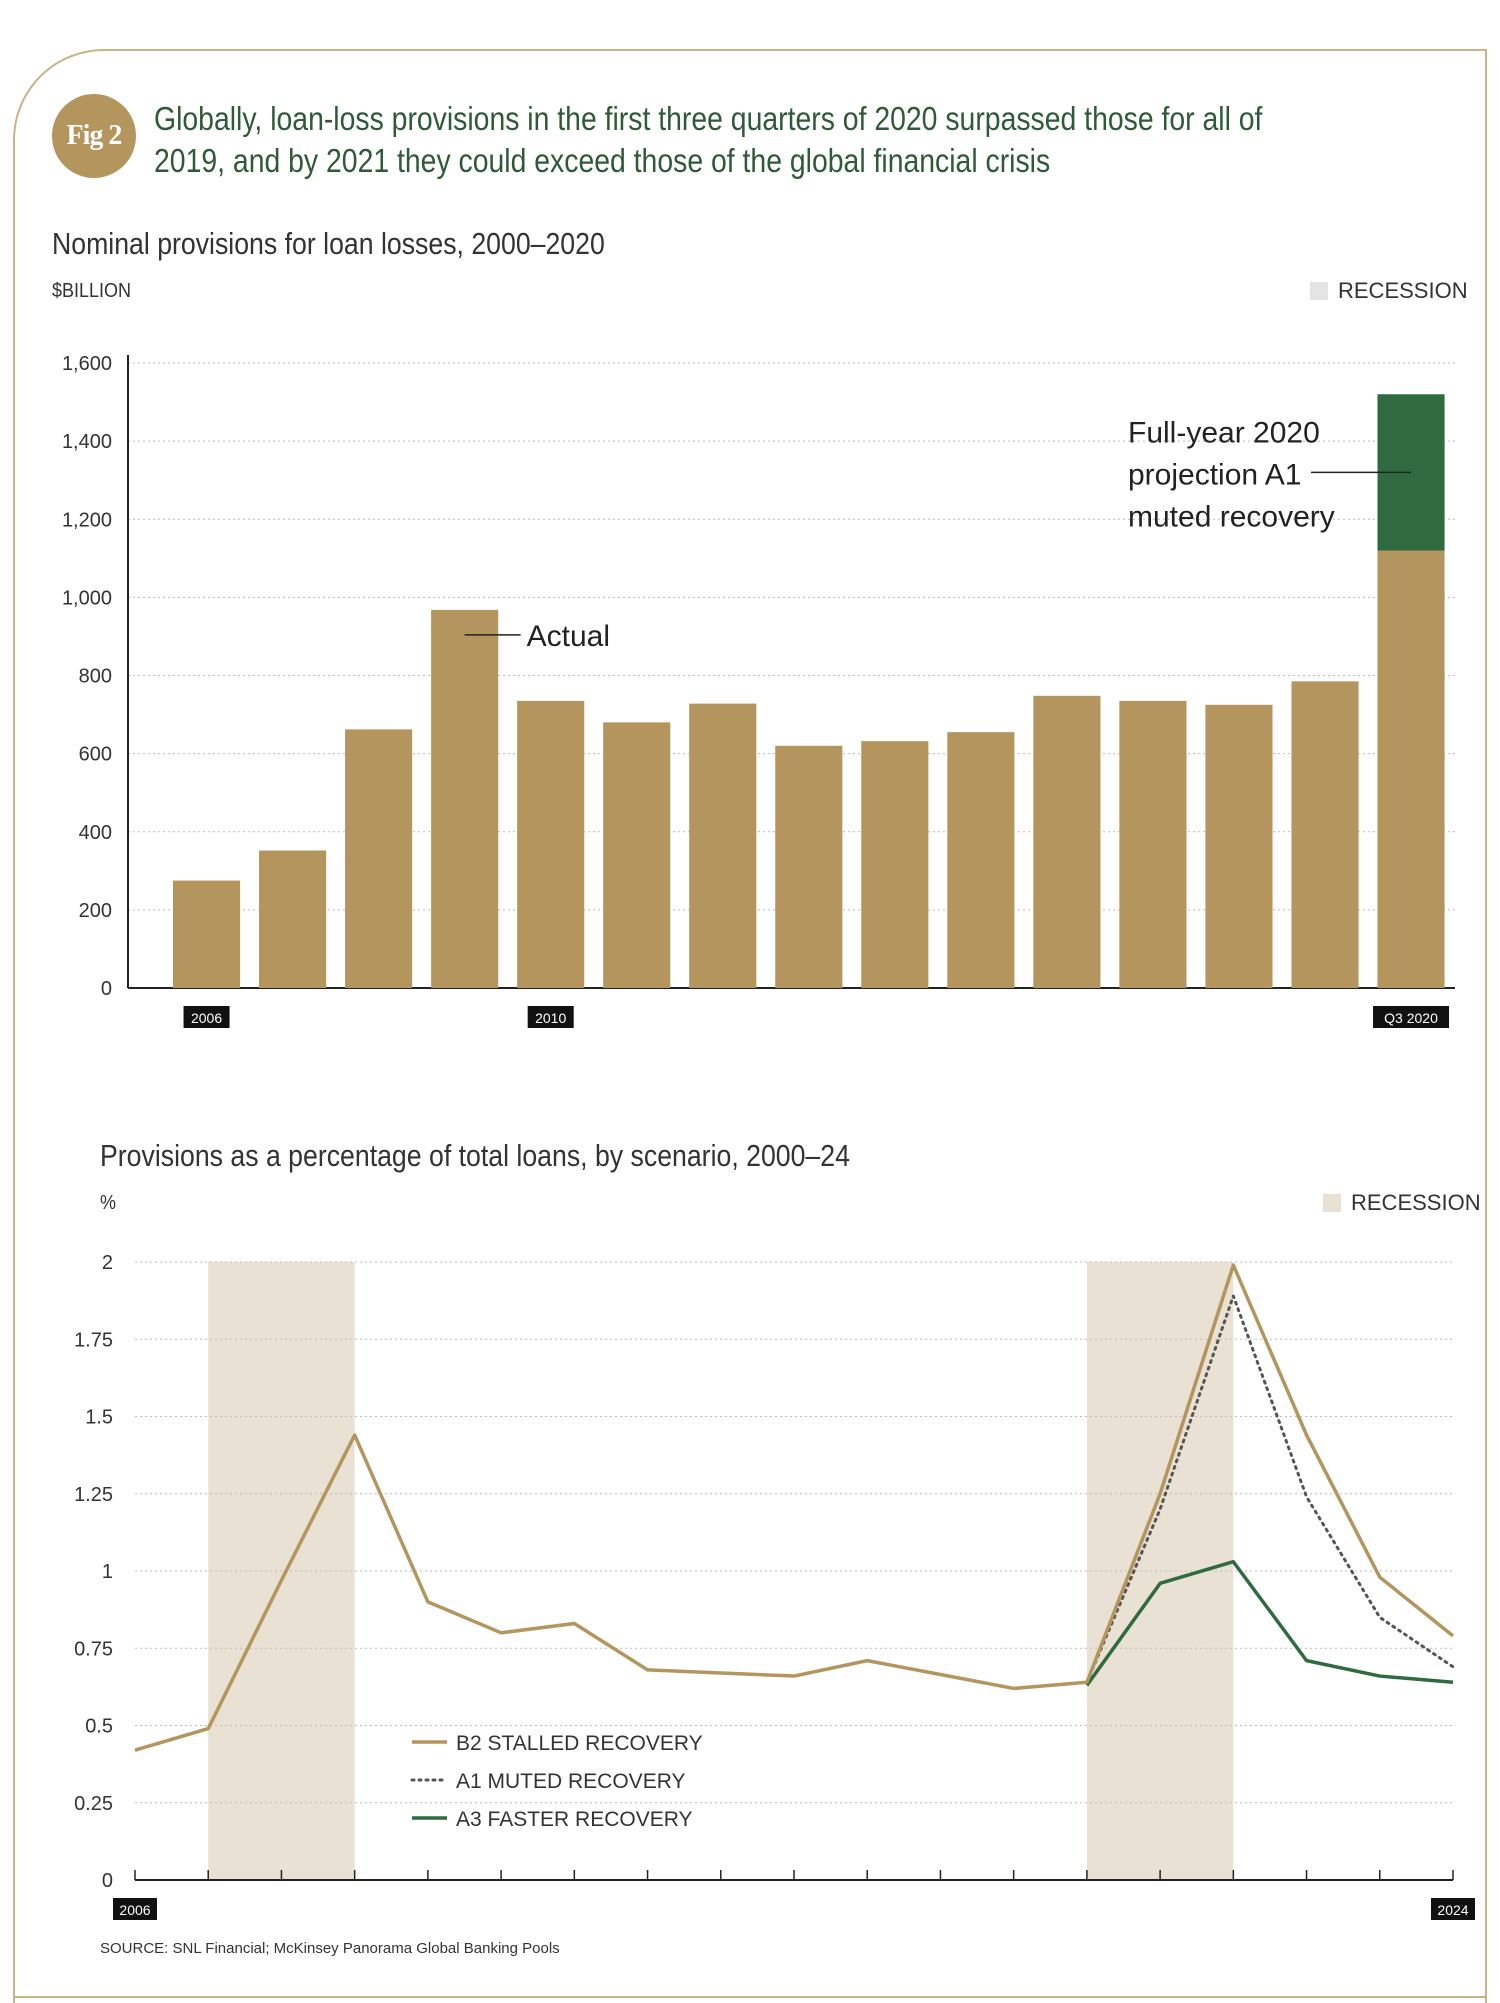  Describe the element at coordinates (571, 1781) in the screenshot. I see `legend-label: A1 MUTED RECOVERY` at that location.